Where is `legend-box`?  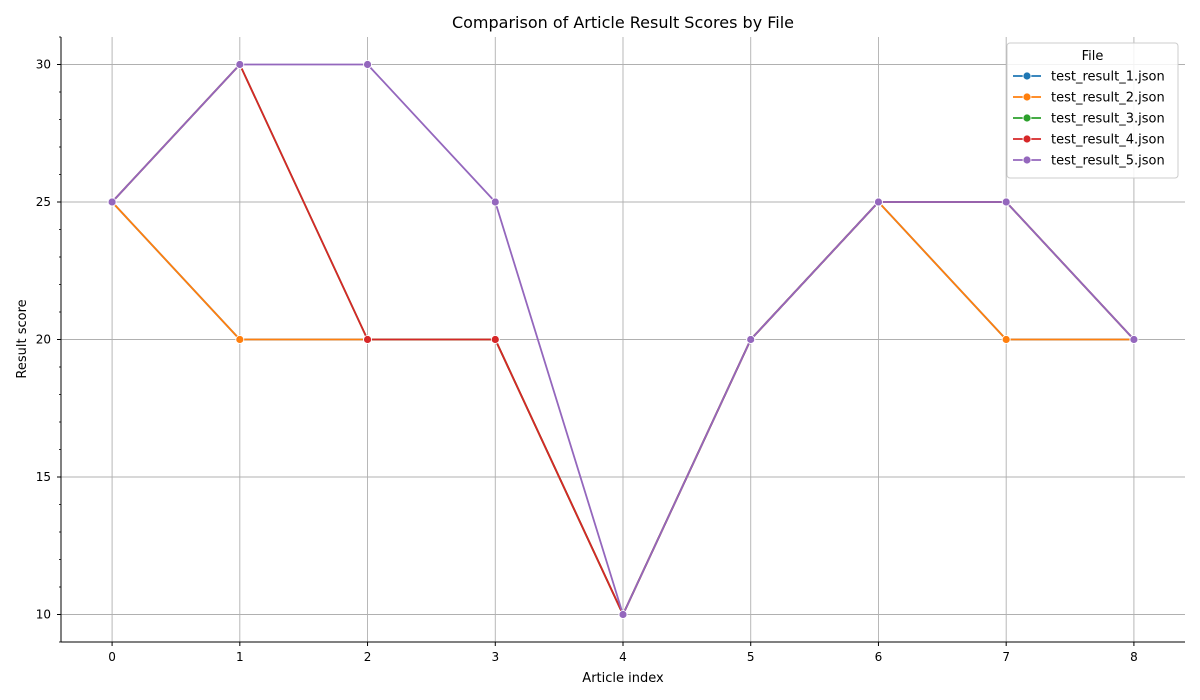
legend-box is located at coordinates (1092, 110).